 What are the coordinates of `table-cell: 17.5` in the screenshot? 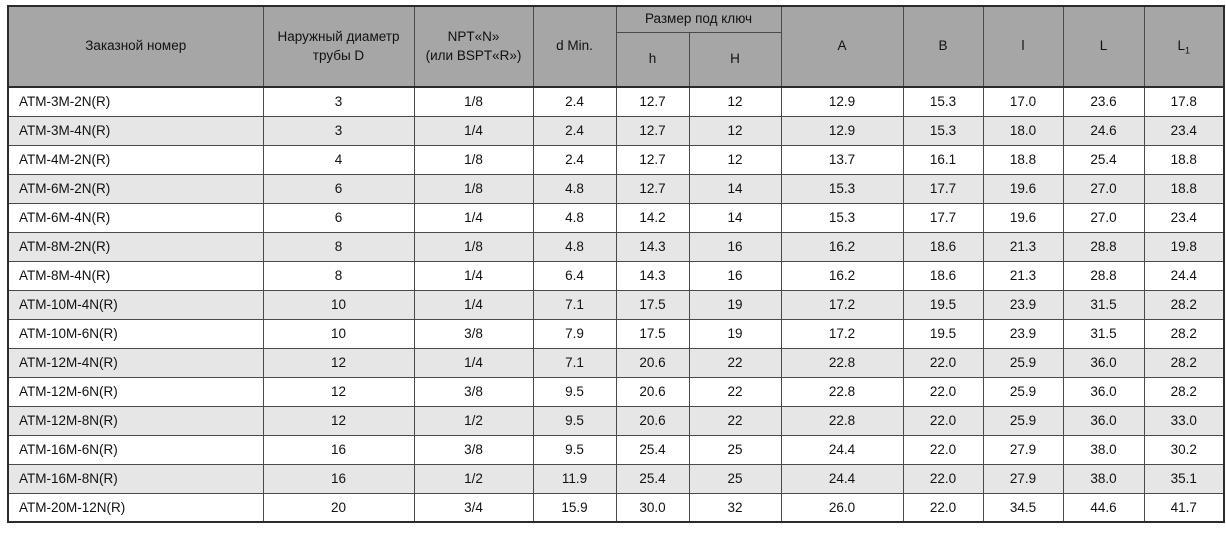 It's located at (652, 333).